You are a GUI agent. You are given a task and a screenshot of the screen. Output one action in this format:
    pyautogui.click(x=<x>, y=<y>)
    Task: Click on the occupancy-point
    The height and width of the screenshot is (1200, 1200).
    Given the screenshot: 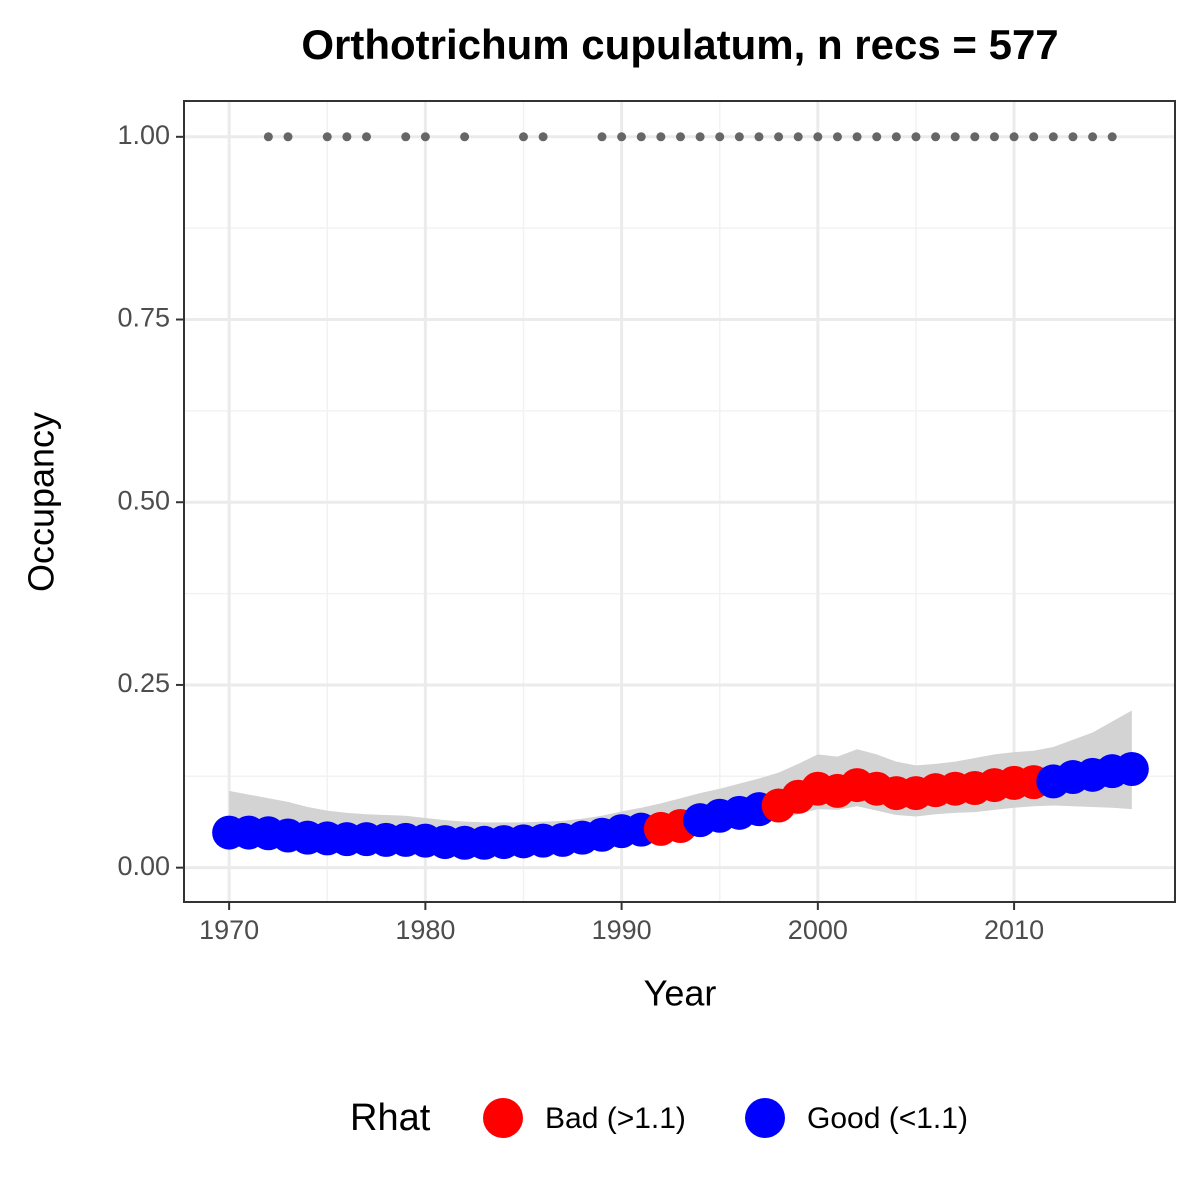 What is the action you would take?
    pyautogui.click(x=1131, y=768)
    